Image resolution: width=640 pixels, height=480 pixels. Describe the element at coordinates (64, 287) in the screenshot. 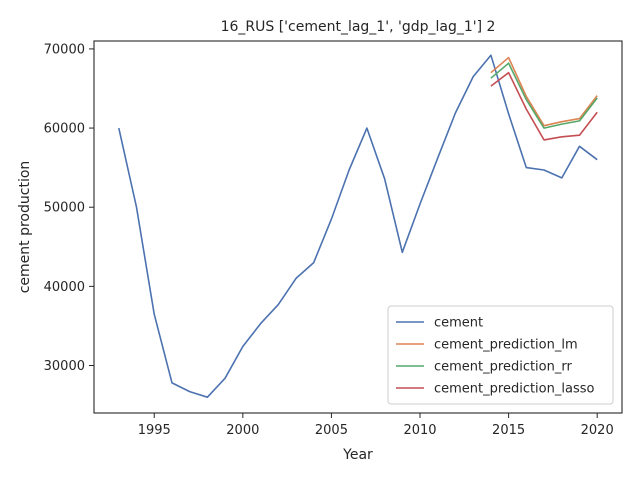

I see `y-tick-label: 40000` at that location.